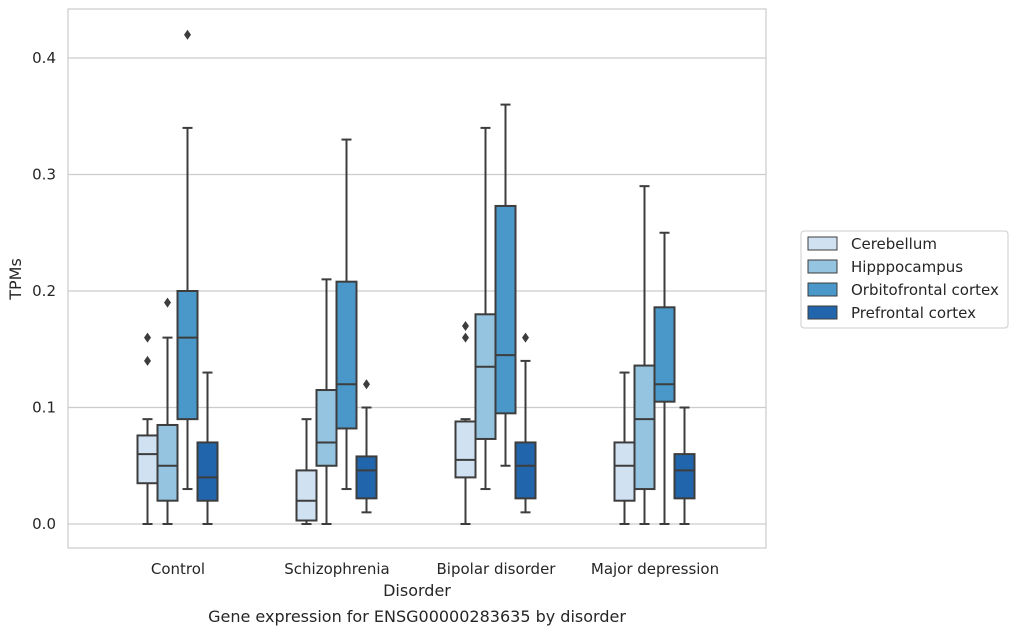  I want to click on x-tick-label: Control, so click(178, 569).